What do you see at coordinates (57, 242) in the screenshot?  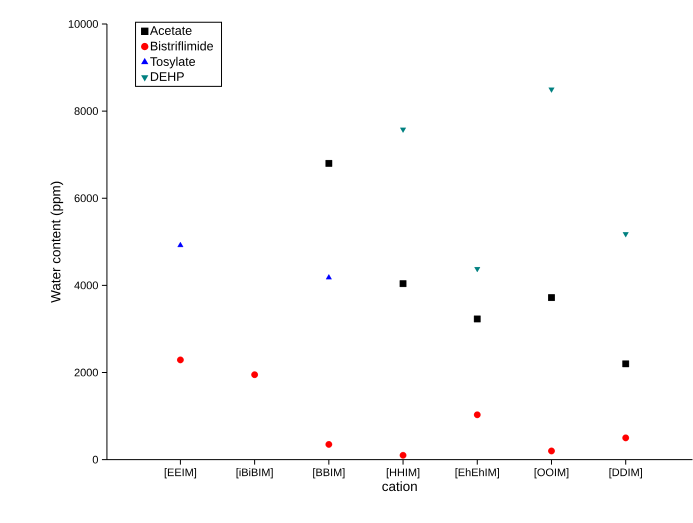 I see `y-axis-title: Water content (ppm)` at bounding box center [57, 242].